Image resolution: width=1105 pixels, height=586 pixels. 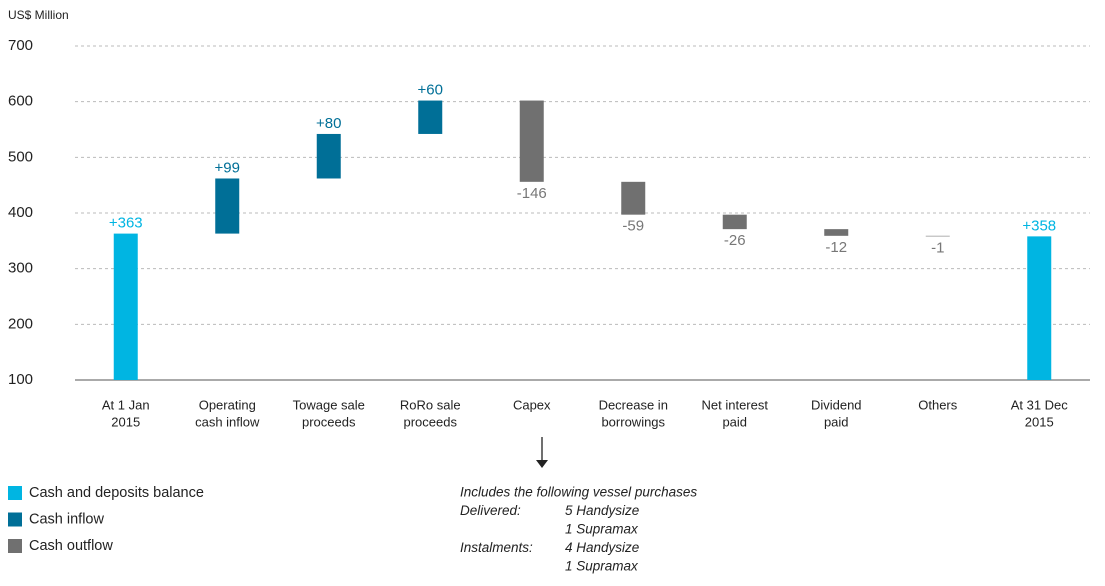 I want to click on x-tick-label: RoRo sale, so click(x=430, y=404).